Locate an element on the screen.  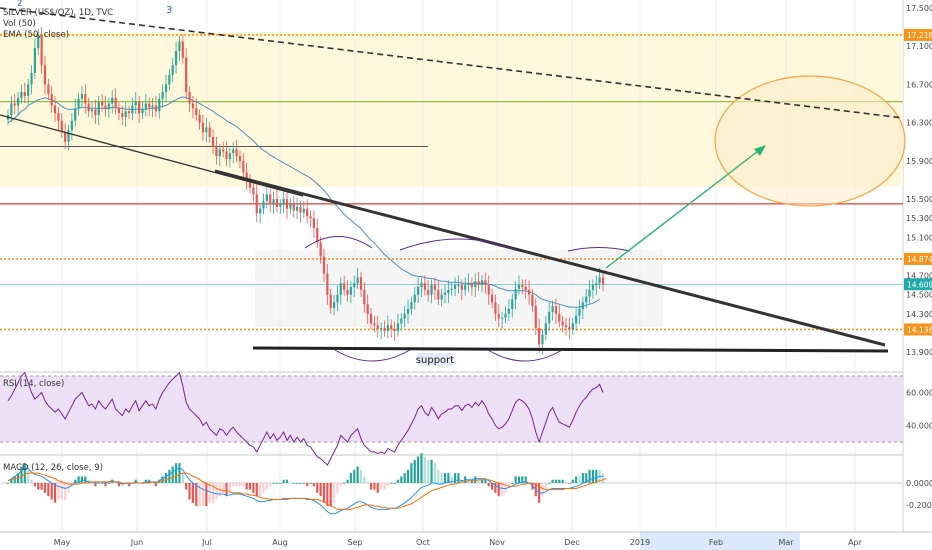
rsi-line is located at coordinates (305, 418).